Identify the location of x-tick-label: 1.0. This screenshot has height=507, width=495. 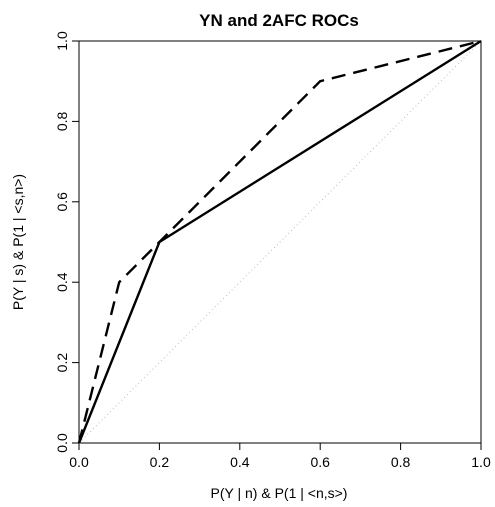
(481, 462).